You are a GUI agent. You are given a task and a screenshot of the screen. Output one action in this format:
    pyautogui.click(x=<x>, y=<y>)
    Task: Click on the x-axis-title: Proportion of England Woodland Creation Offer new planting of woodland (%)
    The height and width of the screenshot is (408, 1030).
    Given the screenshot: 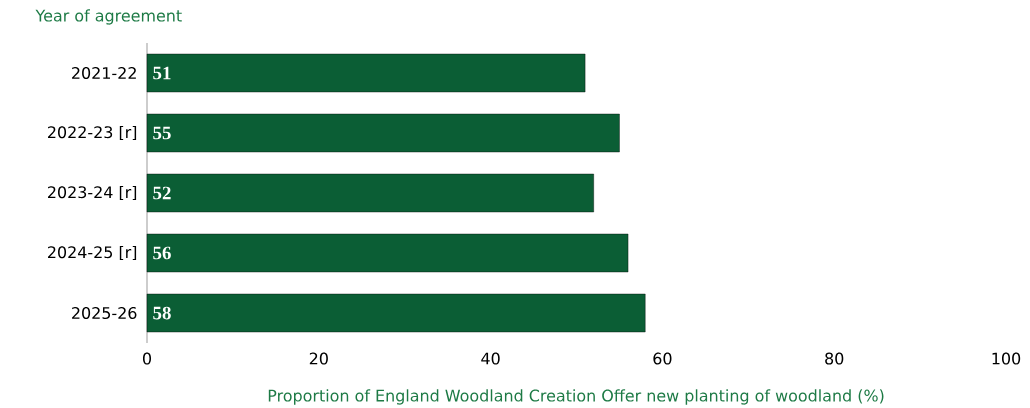 What is the action you would take?
    pyautogui.click(x=576, y=397)
    